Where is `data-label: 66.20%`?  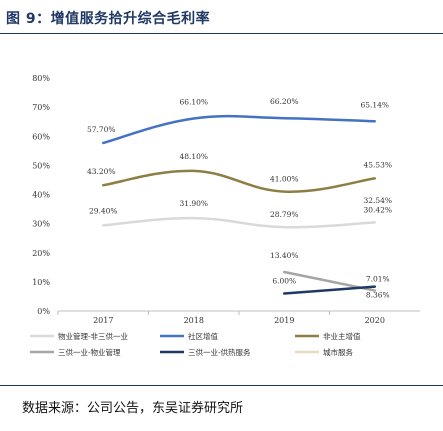
data-label: 66.20% is located at coordinates (284, 101).